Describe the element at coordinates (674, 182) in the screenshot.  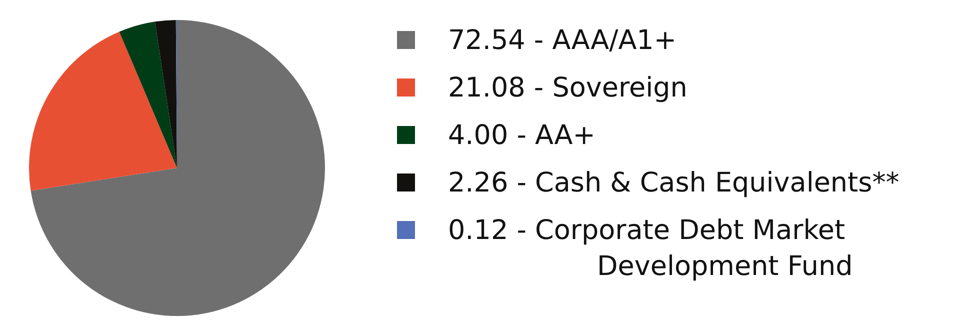
I see `legend-label: 2.26 - Cash & Cash Equivalents**` at that location.